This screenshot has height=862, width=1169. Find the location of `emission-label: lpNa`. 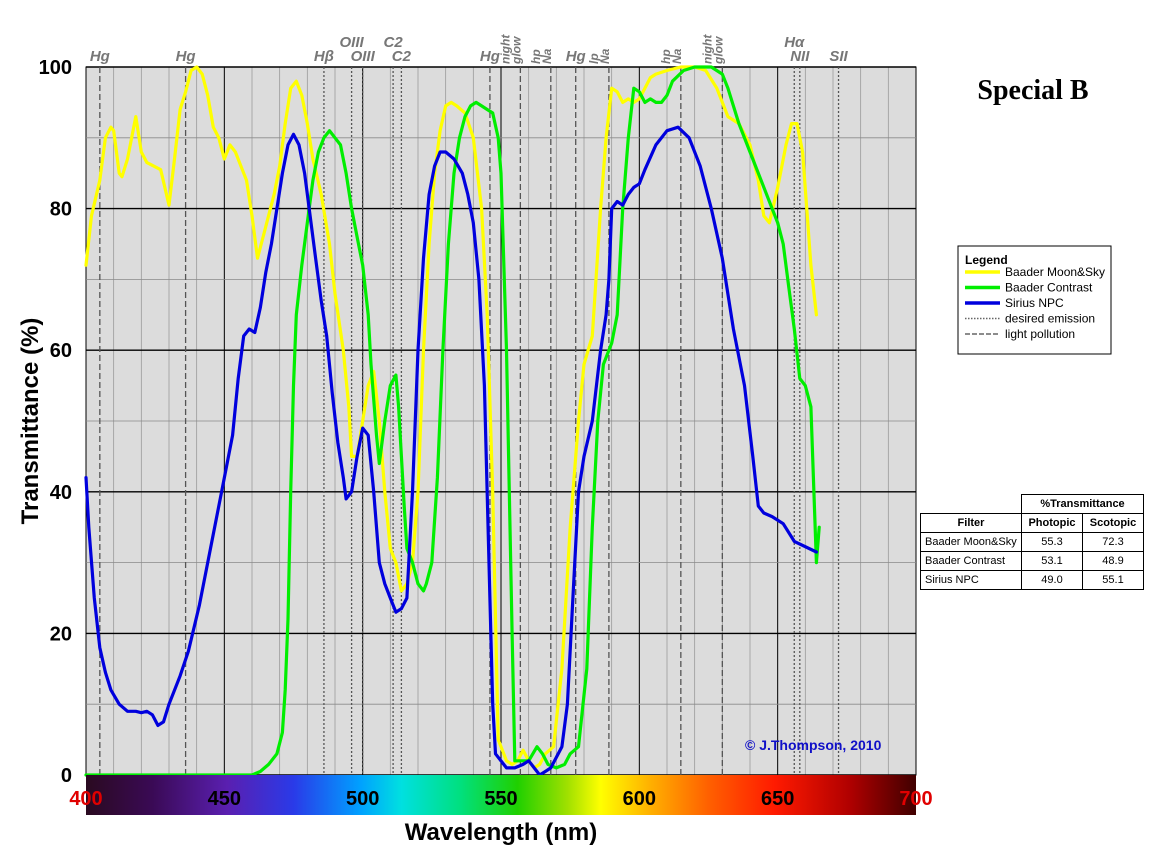

emission-label: lpNa is located at coordinates (599, 56).